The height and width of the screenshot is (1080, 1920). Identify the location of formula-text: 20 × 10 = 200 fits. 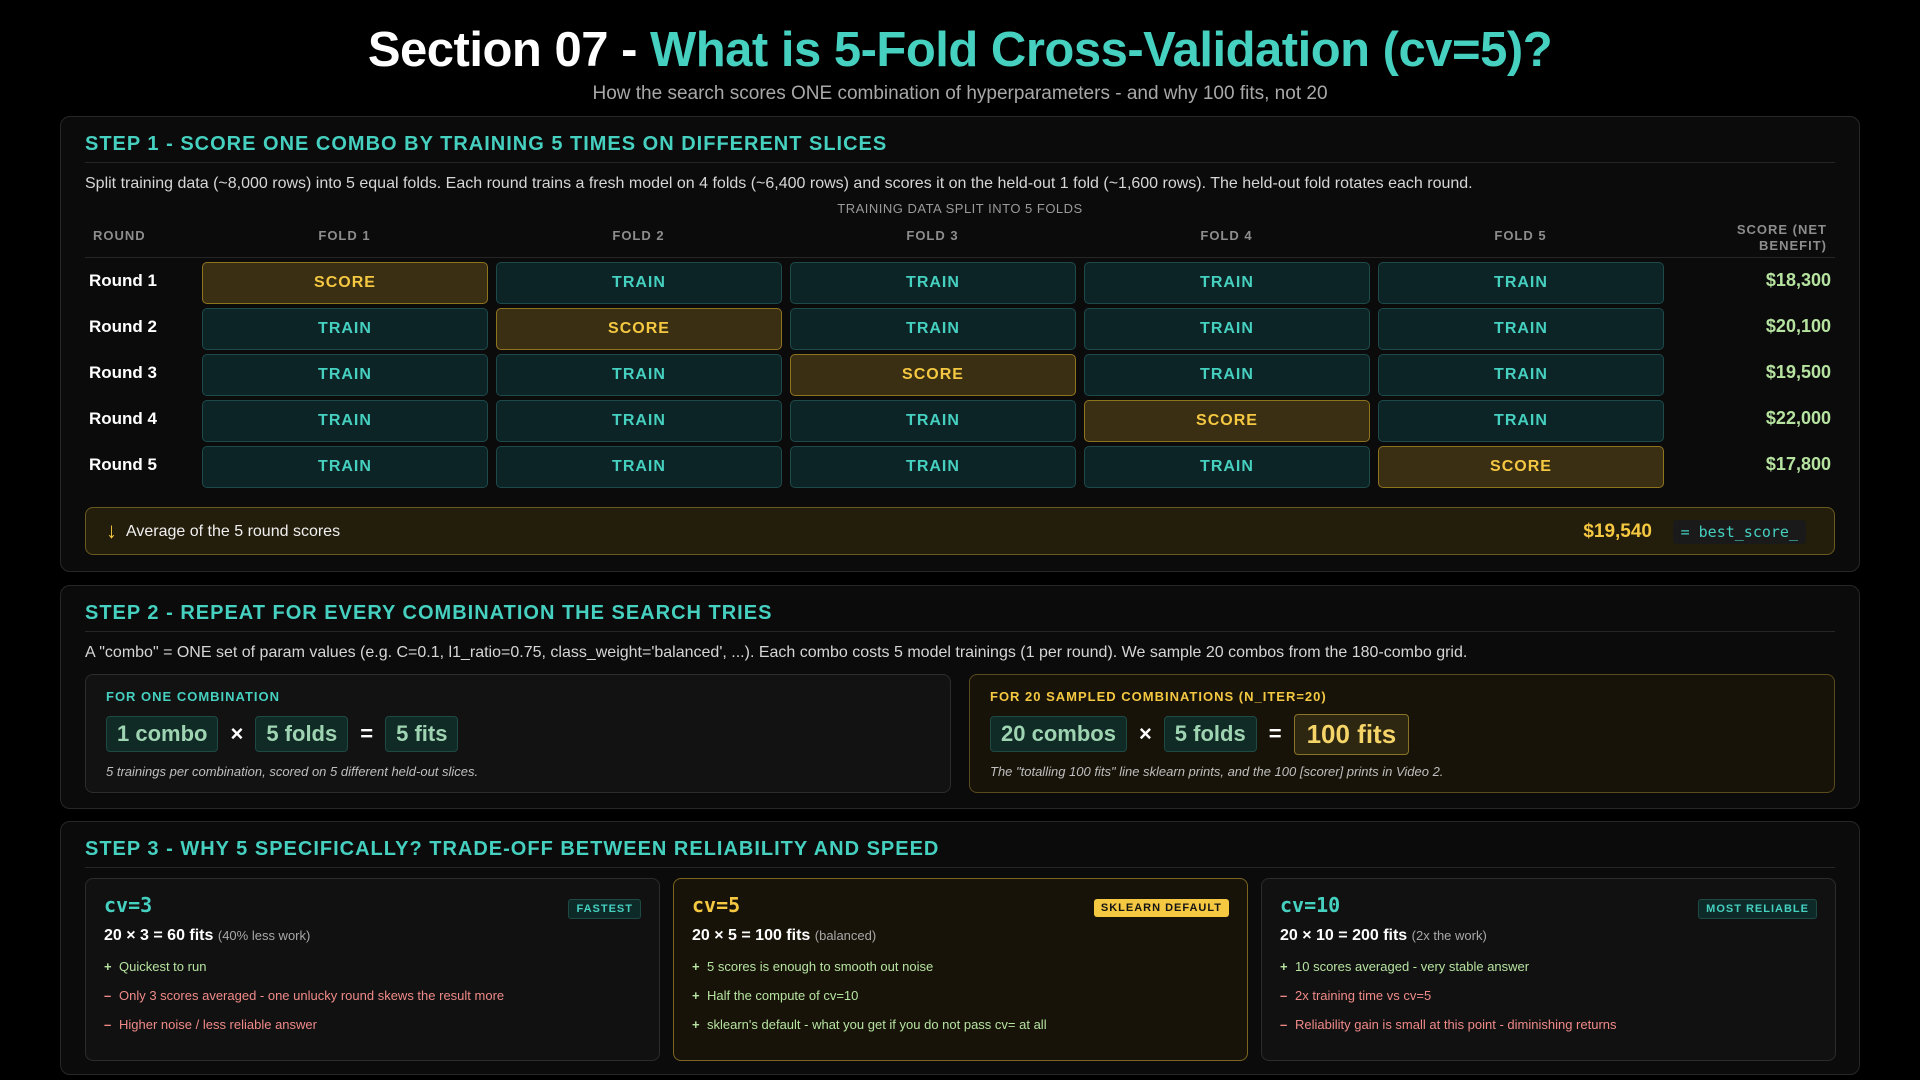
(1344, 935).